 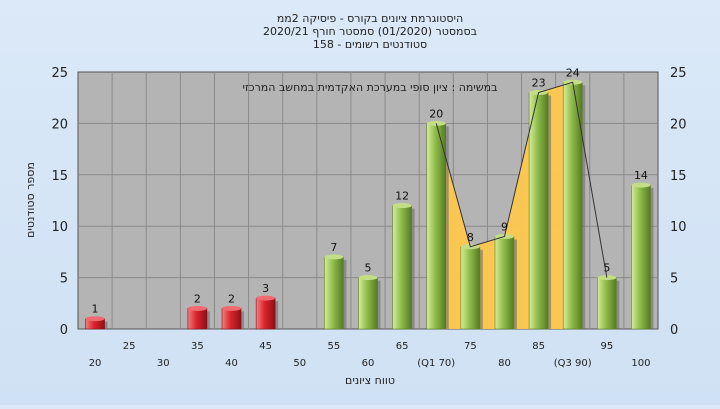 I want to click on x-tick-label: 85, so click(x=538, y=346).